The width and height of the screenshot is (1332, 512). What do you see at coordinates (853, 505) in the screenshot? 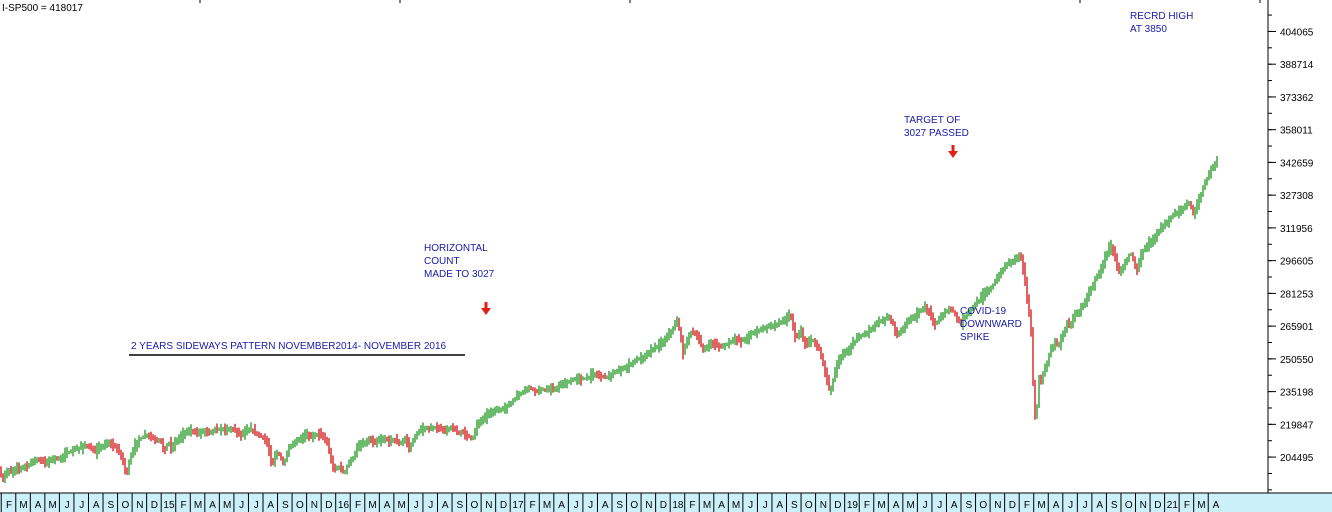
I see `x-tick-label-58: 19` at bounding box center [853, 505].